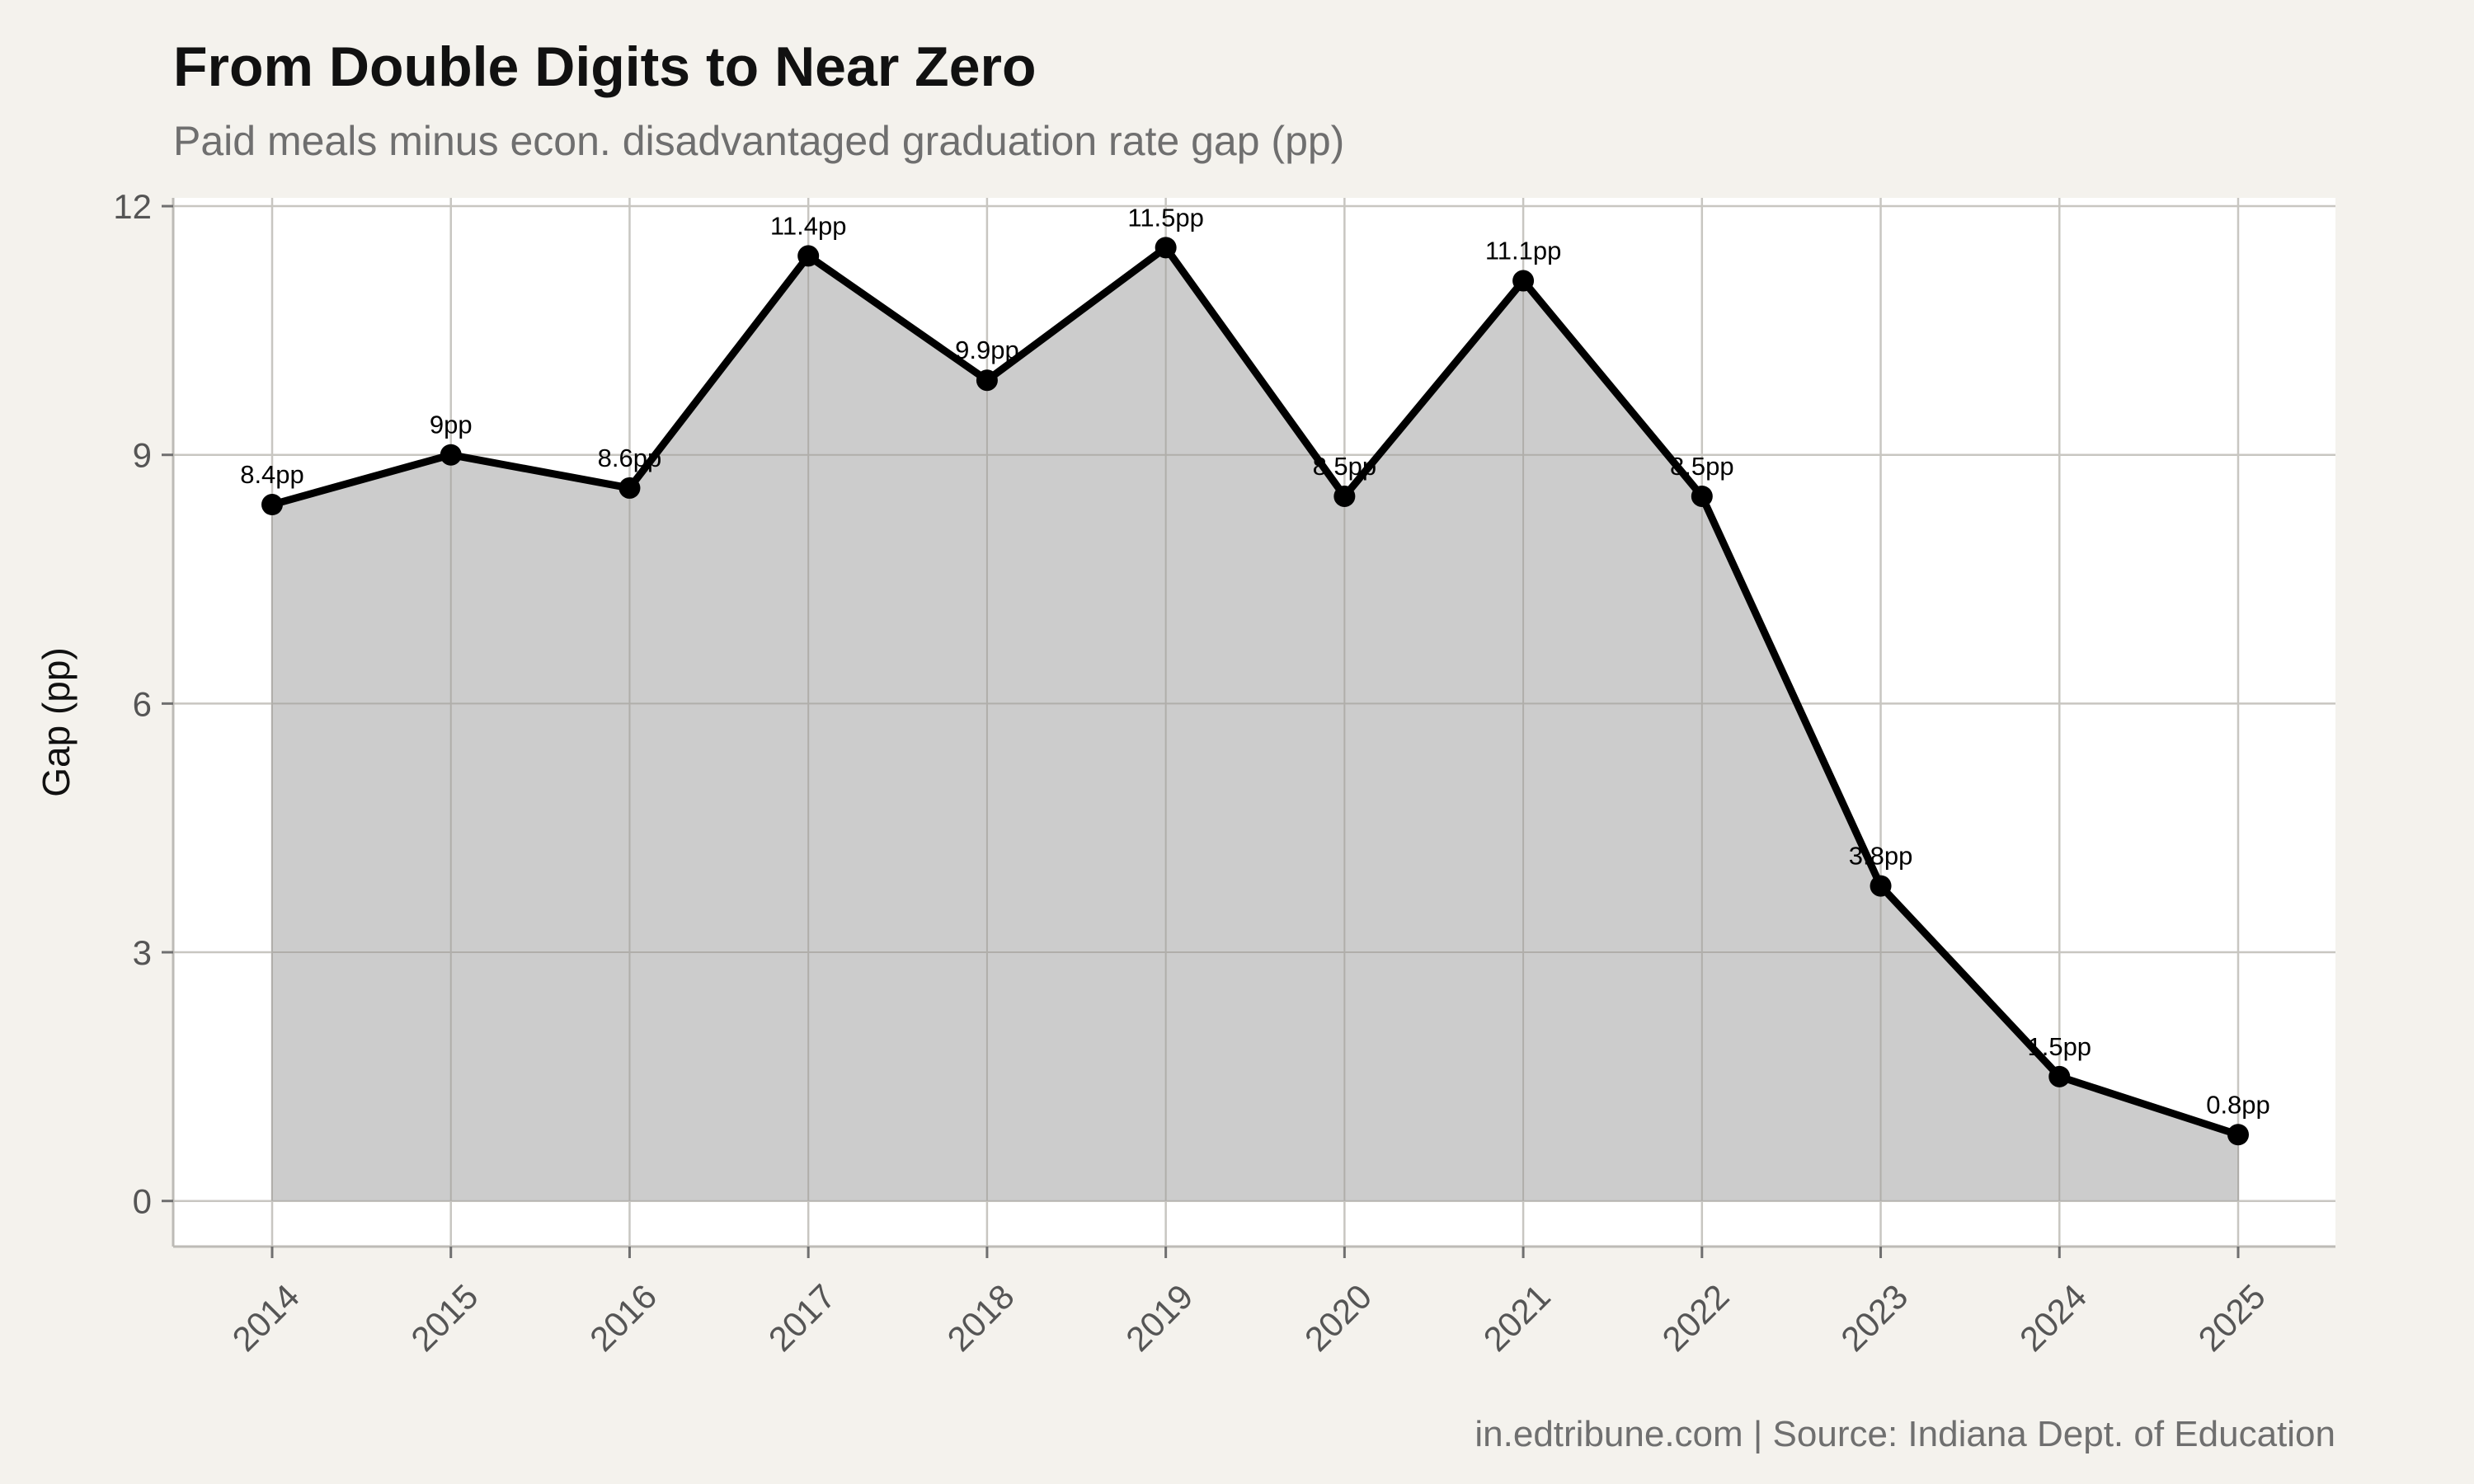  Describe the element at coordinates (630, 458) in the screenshot. I see `data-label: 8.6pp` at that location.